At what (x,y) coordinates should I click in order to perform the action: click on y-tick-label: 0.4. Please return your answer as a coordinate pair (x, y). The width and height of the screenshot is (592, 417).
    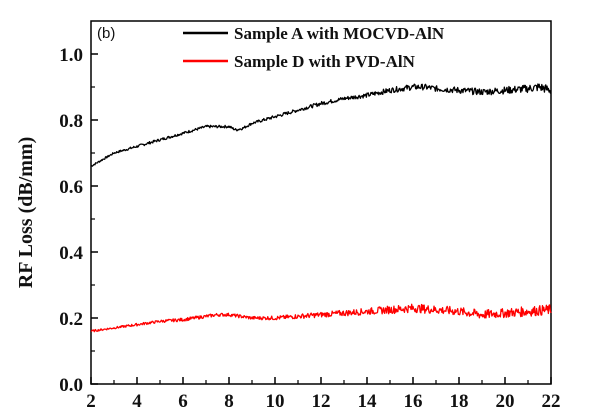
    Looking at the image, I should click on (71, 253).